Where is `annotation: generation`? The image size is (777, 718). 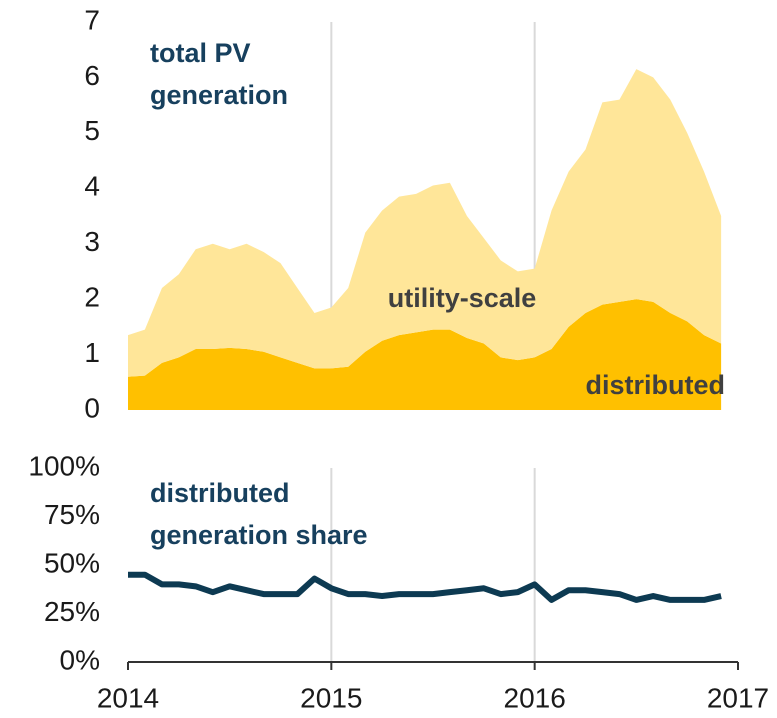 annotation: generation is located at coordinates (219, 95).